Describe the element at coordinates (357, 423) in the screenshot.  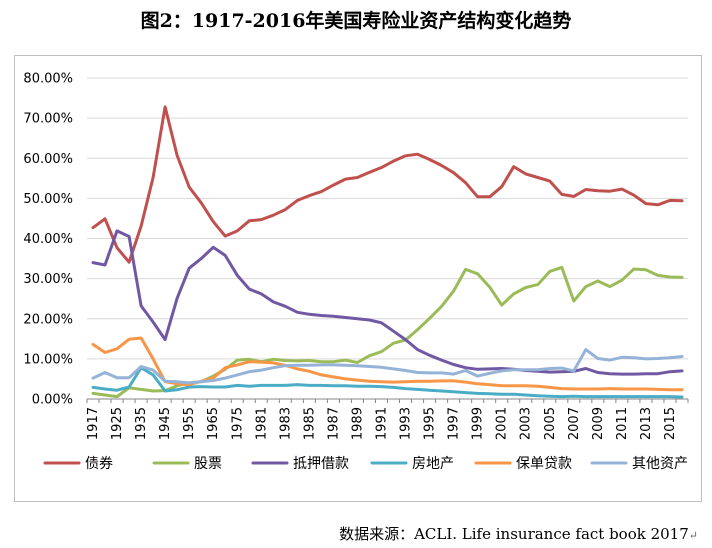
I see `x-tick-label: 1989` at that location.